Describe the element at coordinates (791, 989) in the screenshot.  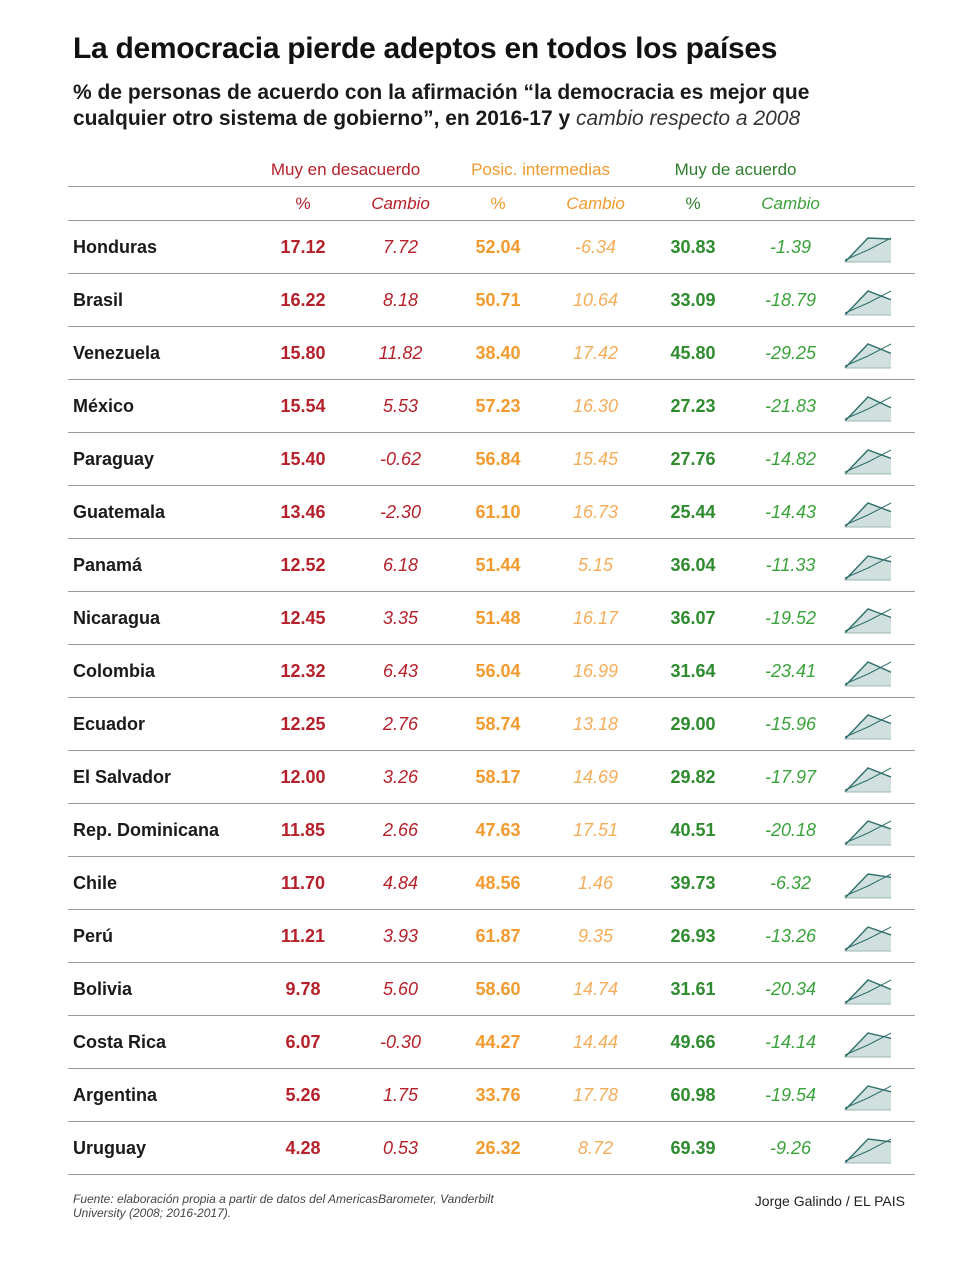
I see `green-change-value: -20.34` at that location.